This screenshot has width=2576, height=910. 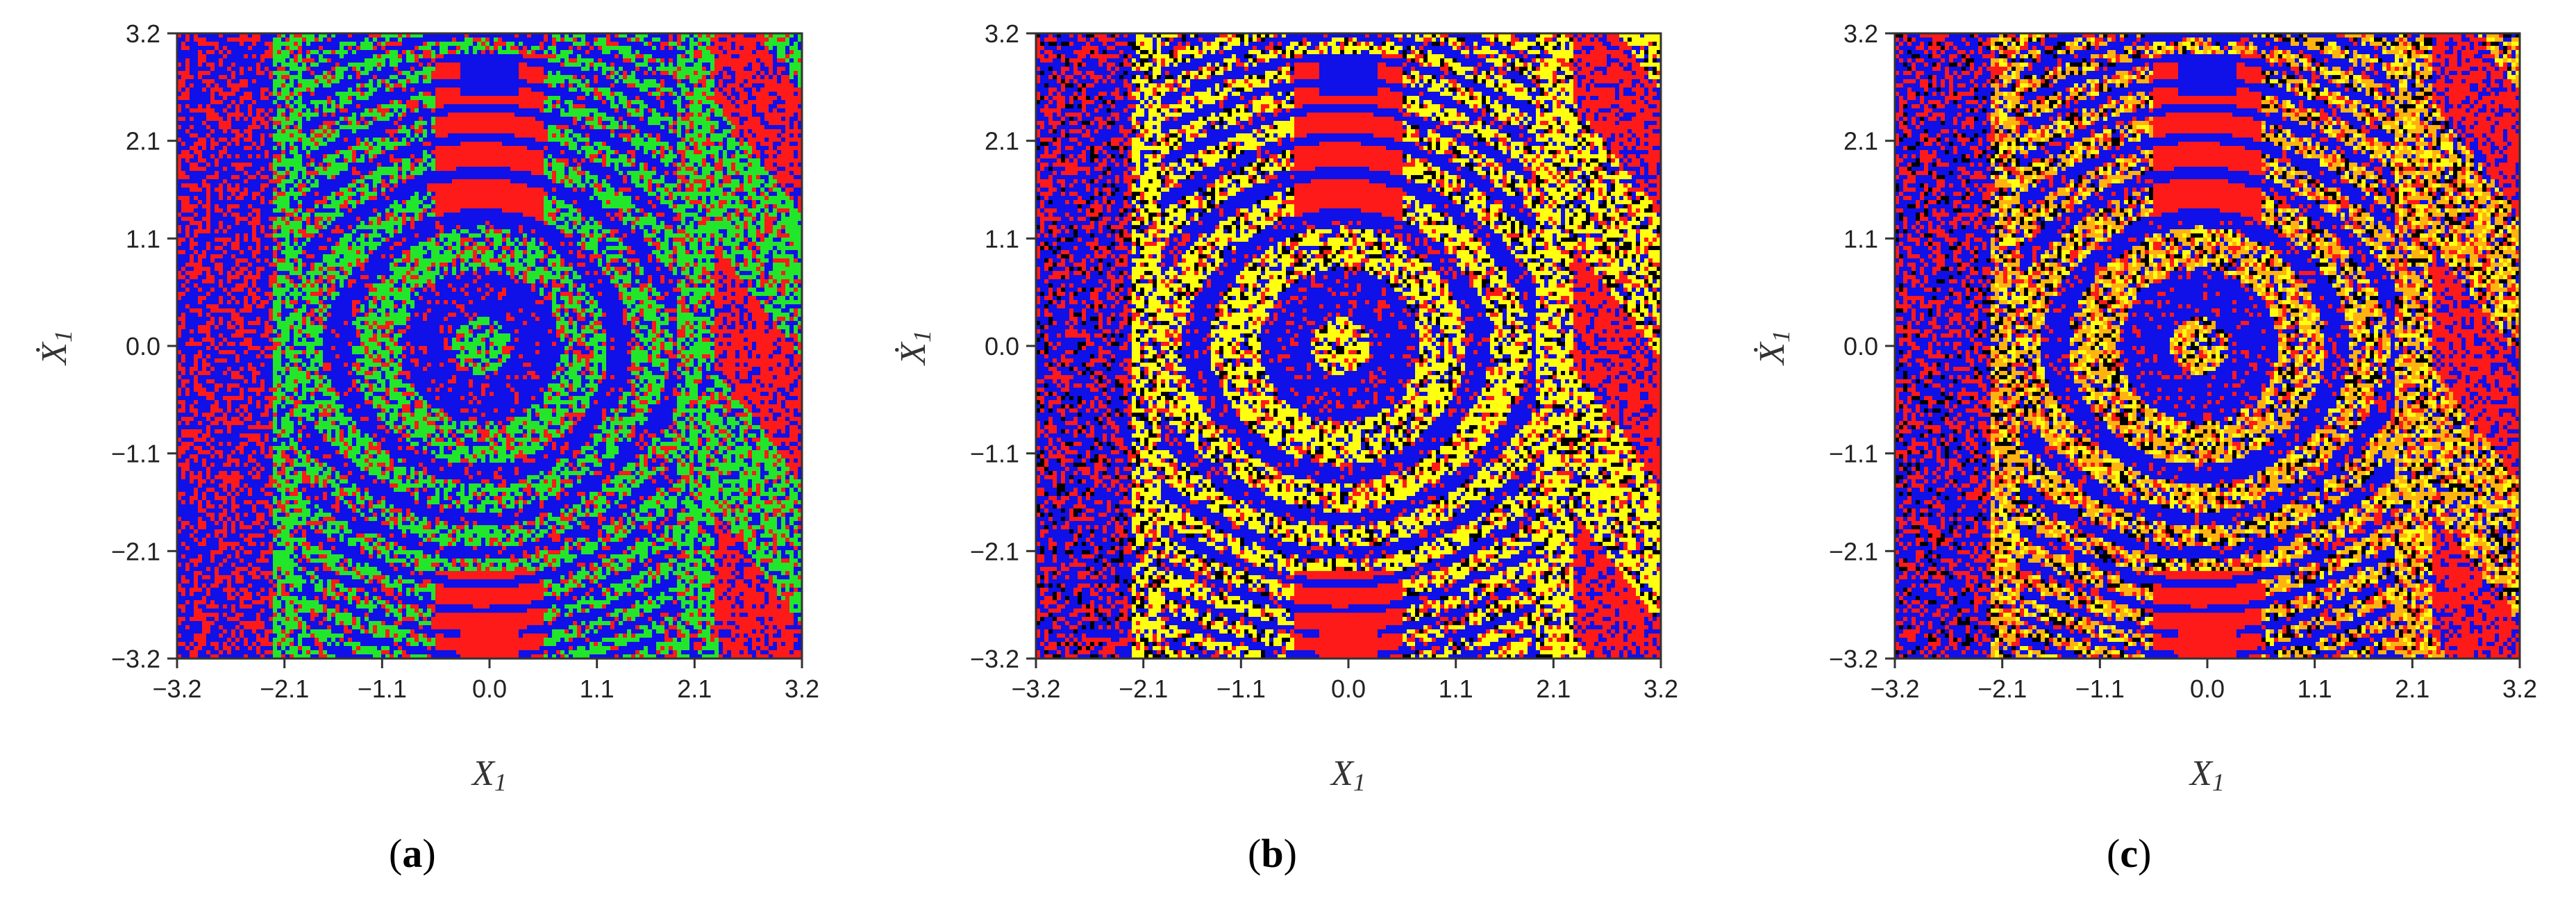 I want to click on y-tick-label-b: 1.1, so click(x=1002, y=239).